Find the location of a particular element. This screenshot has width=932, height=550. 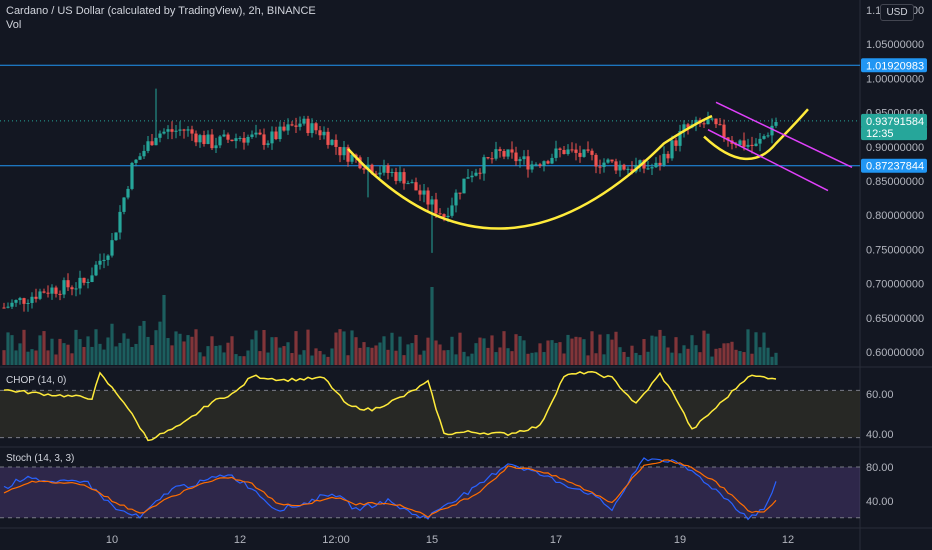

channel-lower-line is located at coordinates (768, 160).